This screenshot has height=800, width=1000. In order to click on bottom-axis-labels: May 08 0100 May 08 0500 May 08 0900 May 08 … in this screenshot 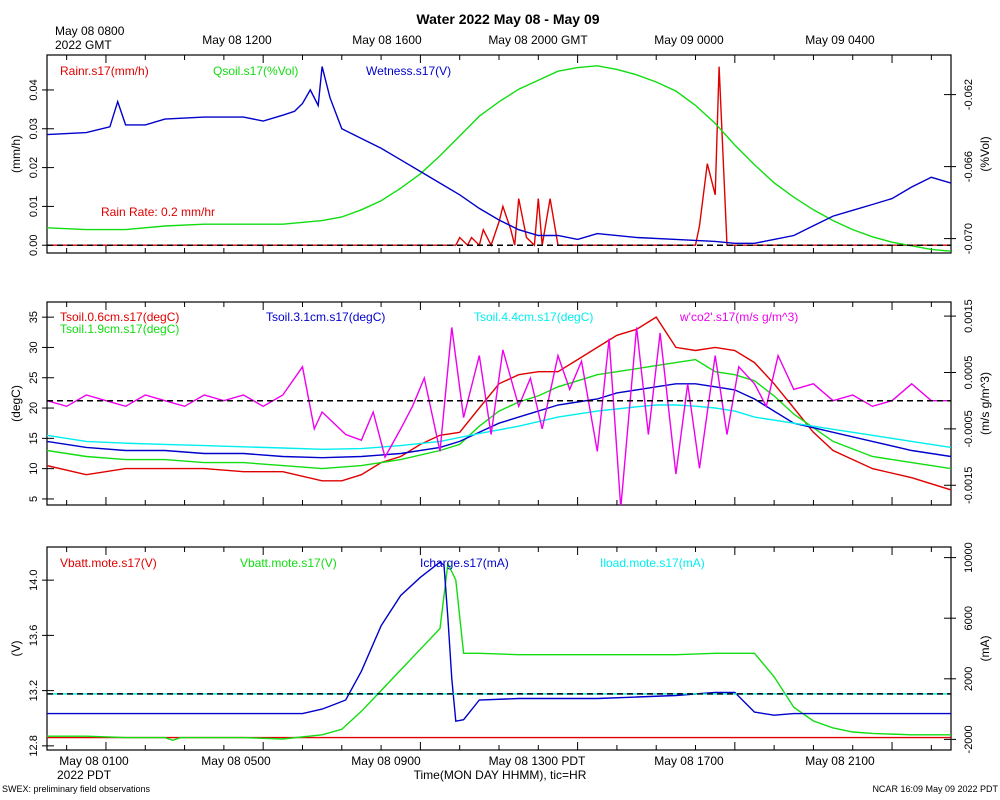, I will do `click(467, 761)`.